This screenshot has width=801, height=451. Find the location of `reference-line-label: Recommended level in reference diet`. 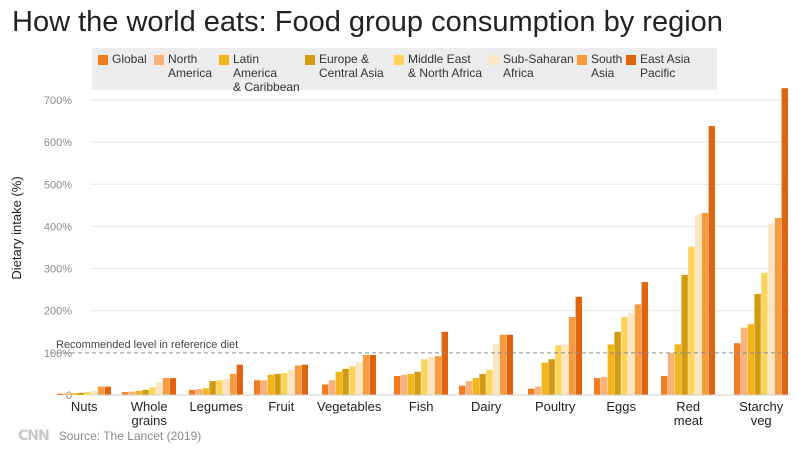

reference-line-label: Recommended level in reference diet is located at coordinates (147, 345).